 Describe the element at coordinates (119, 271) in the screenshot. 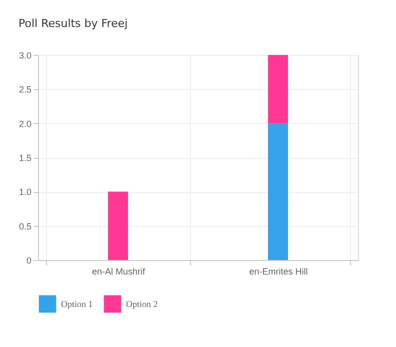

I see `x-tick-label: en-Al Mushrif` at that location.